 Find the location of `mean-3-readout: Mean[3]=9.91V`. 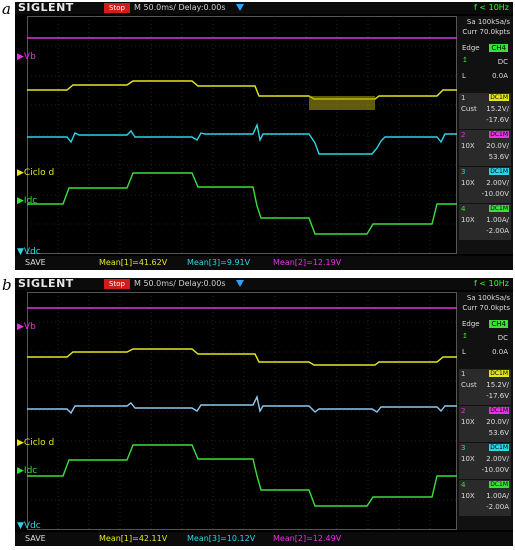

mean-3-readout: Mean[3]=9.91V is located at coordinates (219, 262).